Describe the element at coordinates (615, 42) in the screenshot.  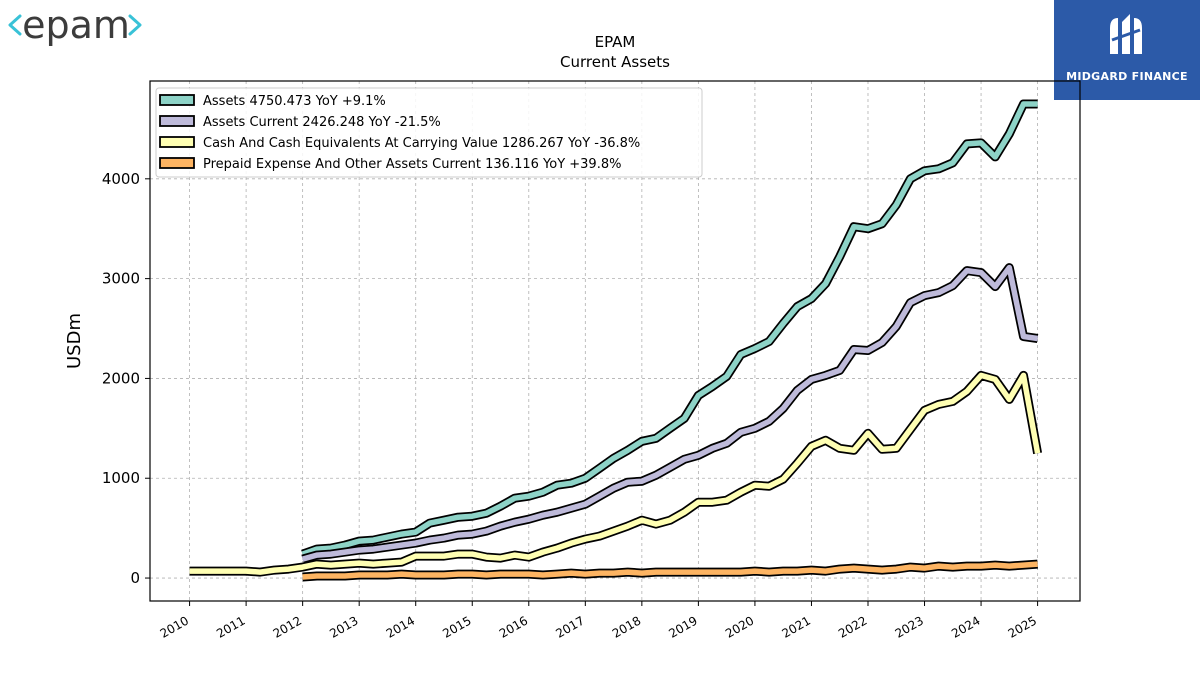
I see `chart-title: EPAM` at that location.